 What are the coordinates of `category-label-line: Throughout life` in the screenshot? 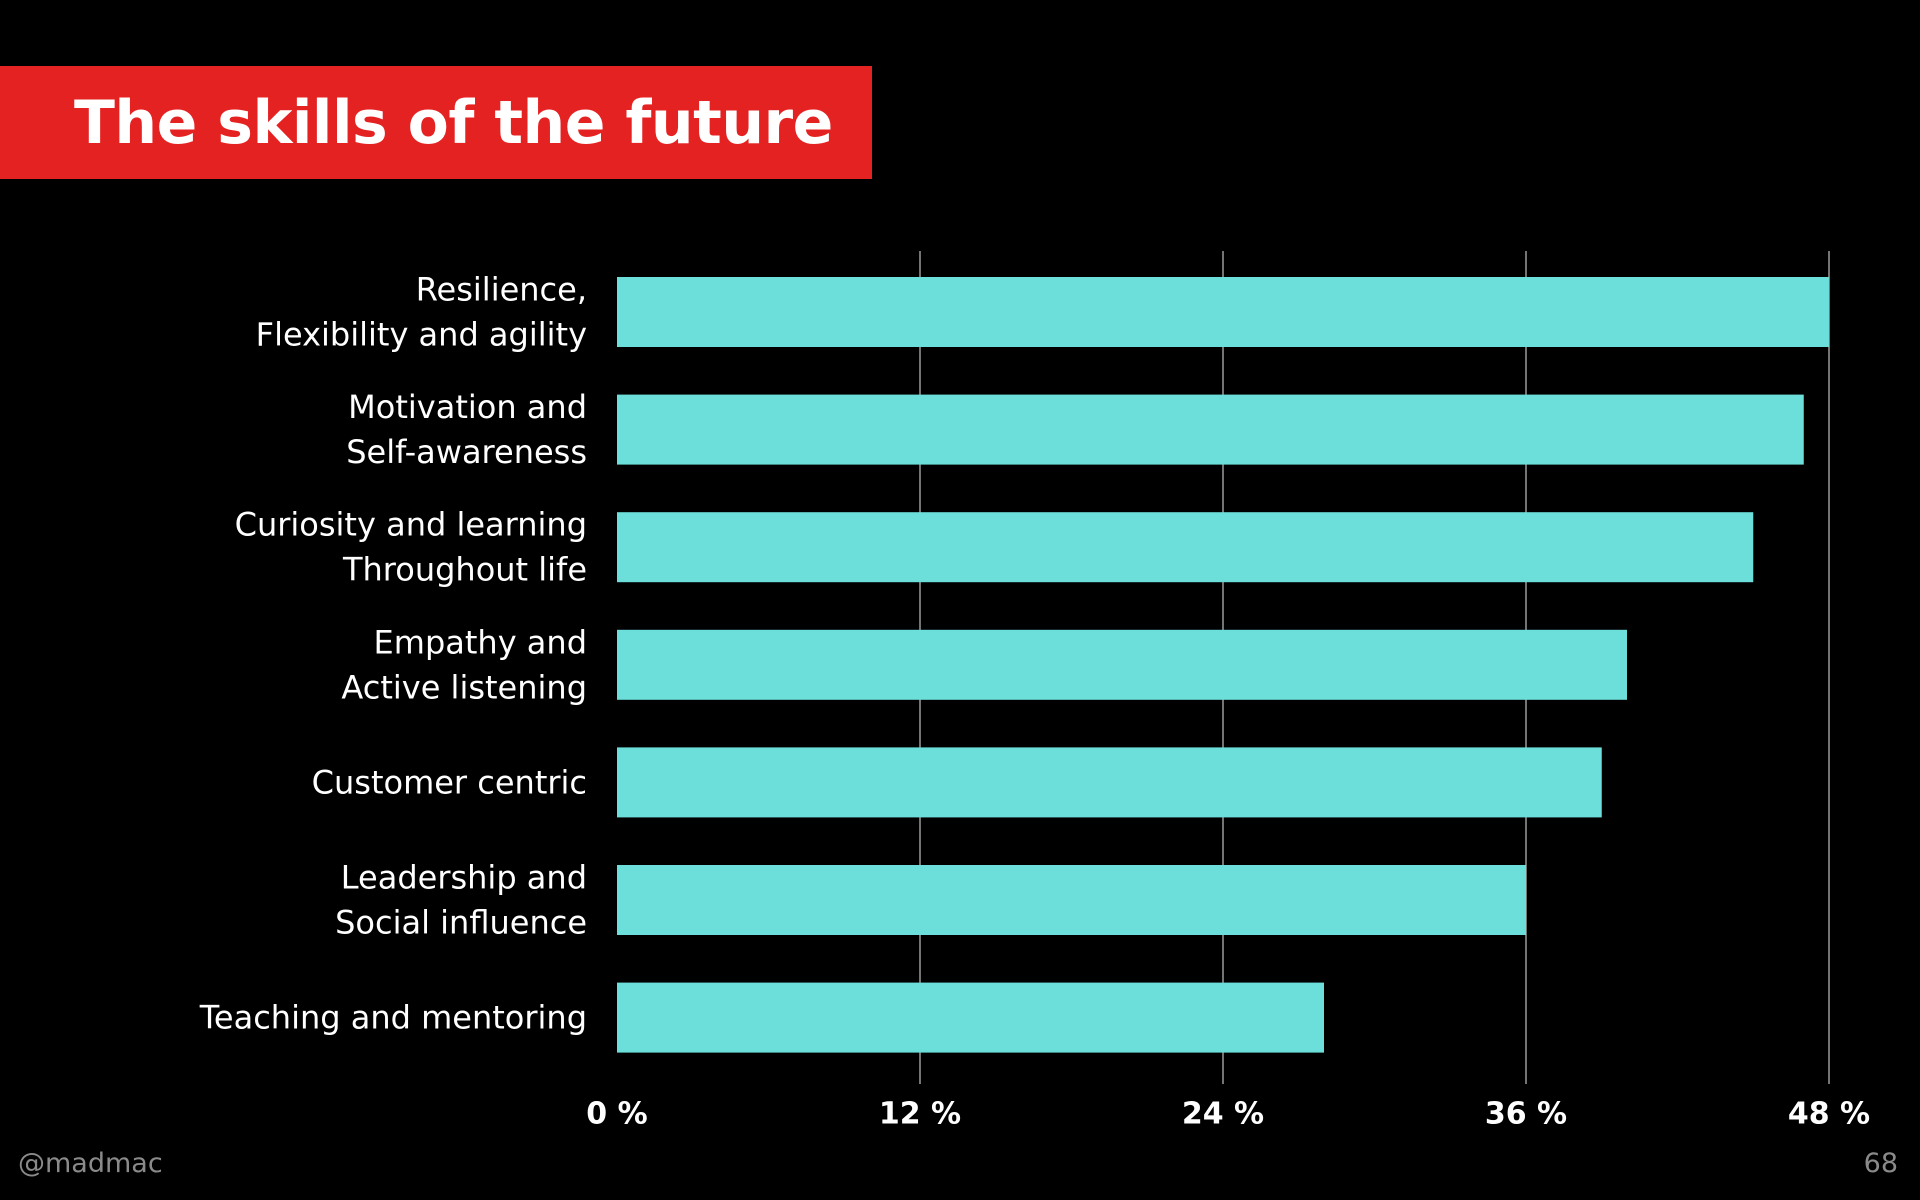 It's located at (464, 570).